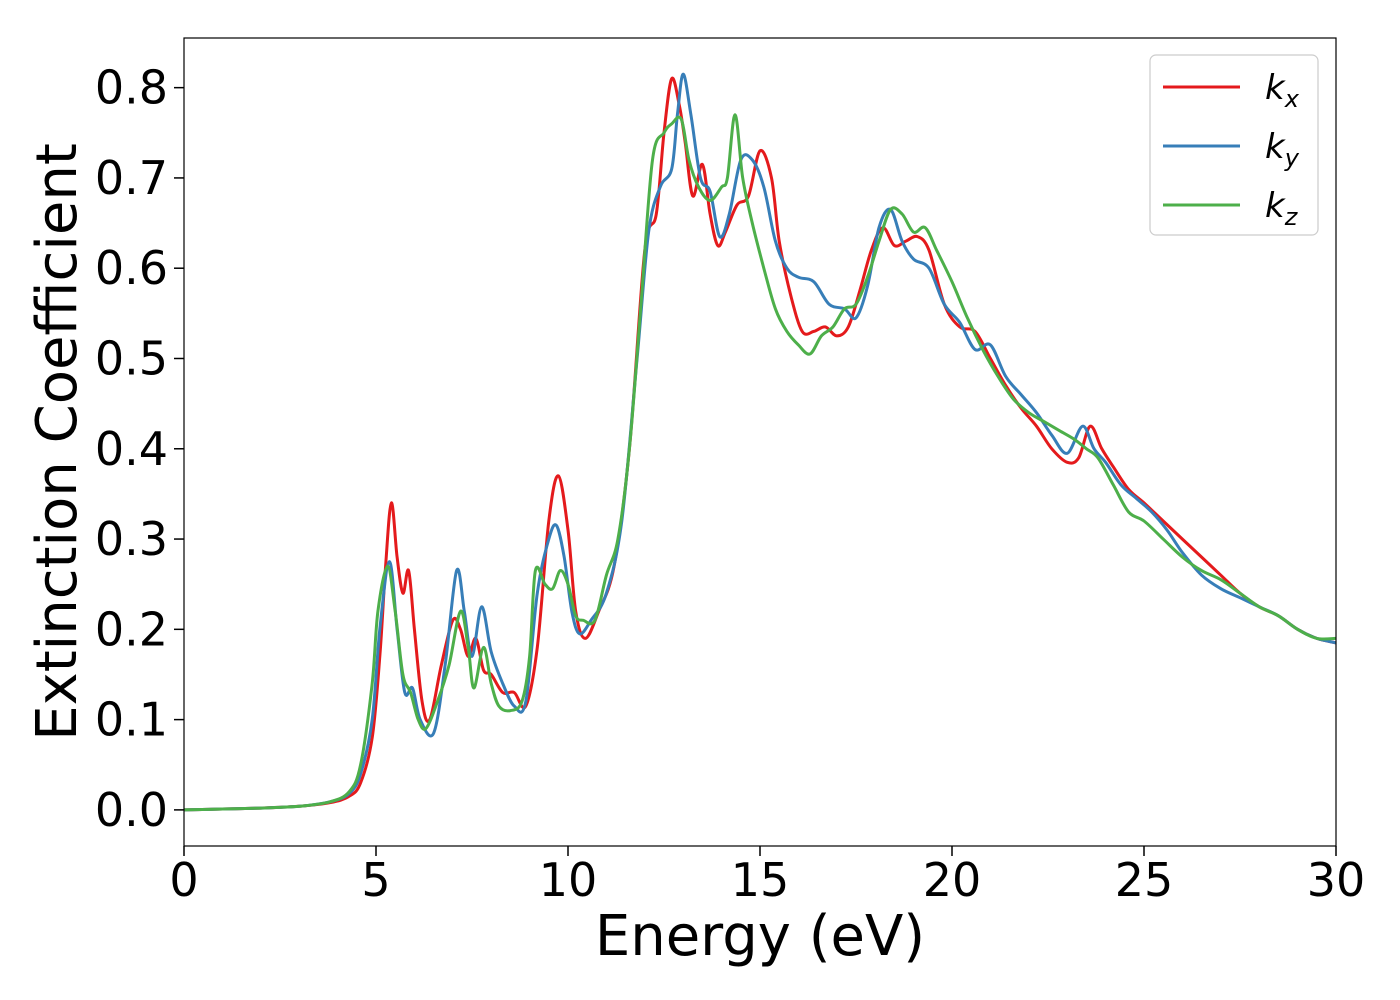 This screenshot has width=1400, height=1000. What do you see at coordinates (57, 442) in the screenshot?
I see `y-axis-title: Extinction Coefficient` at bounding box center [57, 442].